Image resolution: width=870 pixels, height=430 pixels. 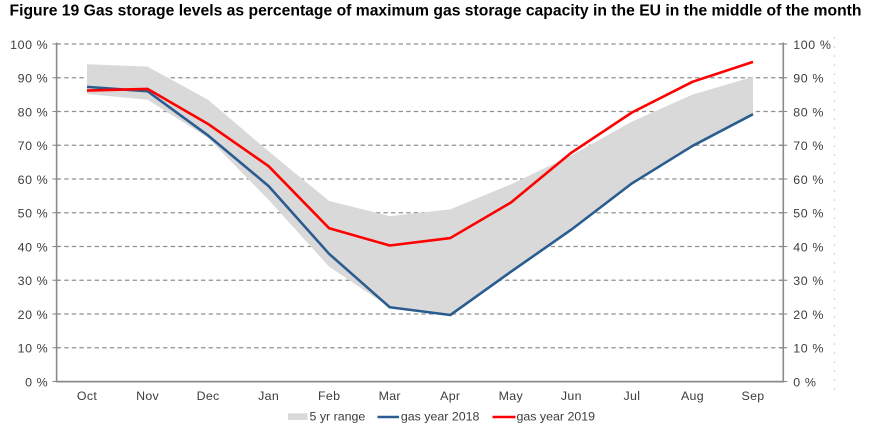 I want to click on svg-text: Apr, so click(x=450, y=396).